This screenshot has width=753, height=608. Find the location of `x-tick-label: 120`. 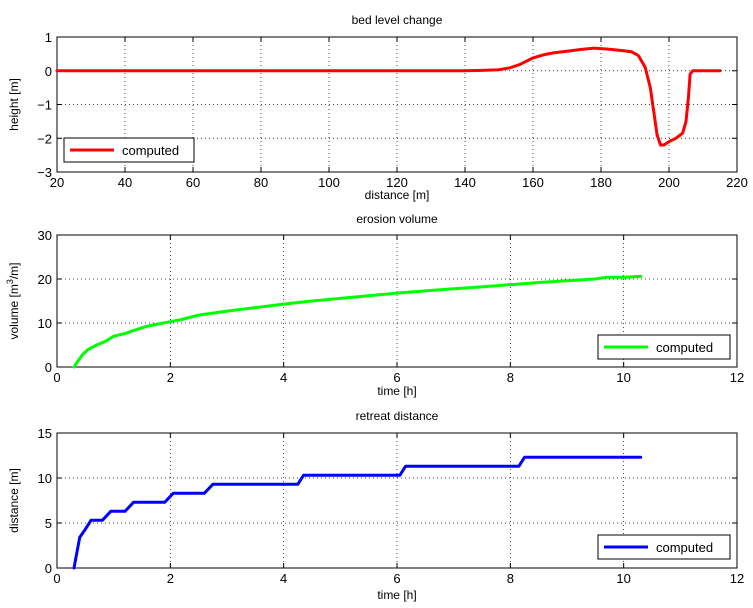

x-tick-label: 120 is located at coordinates (397, 182).